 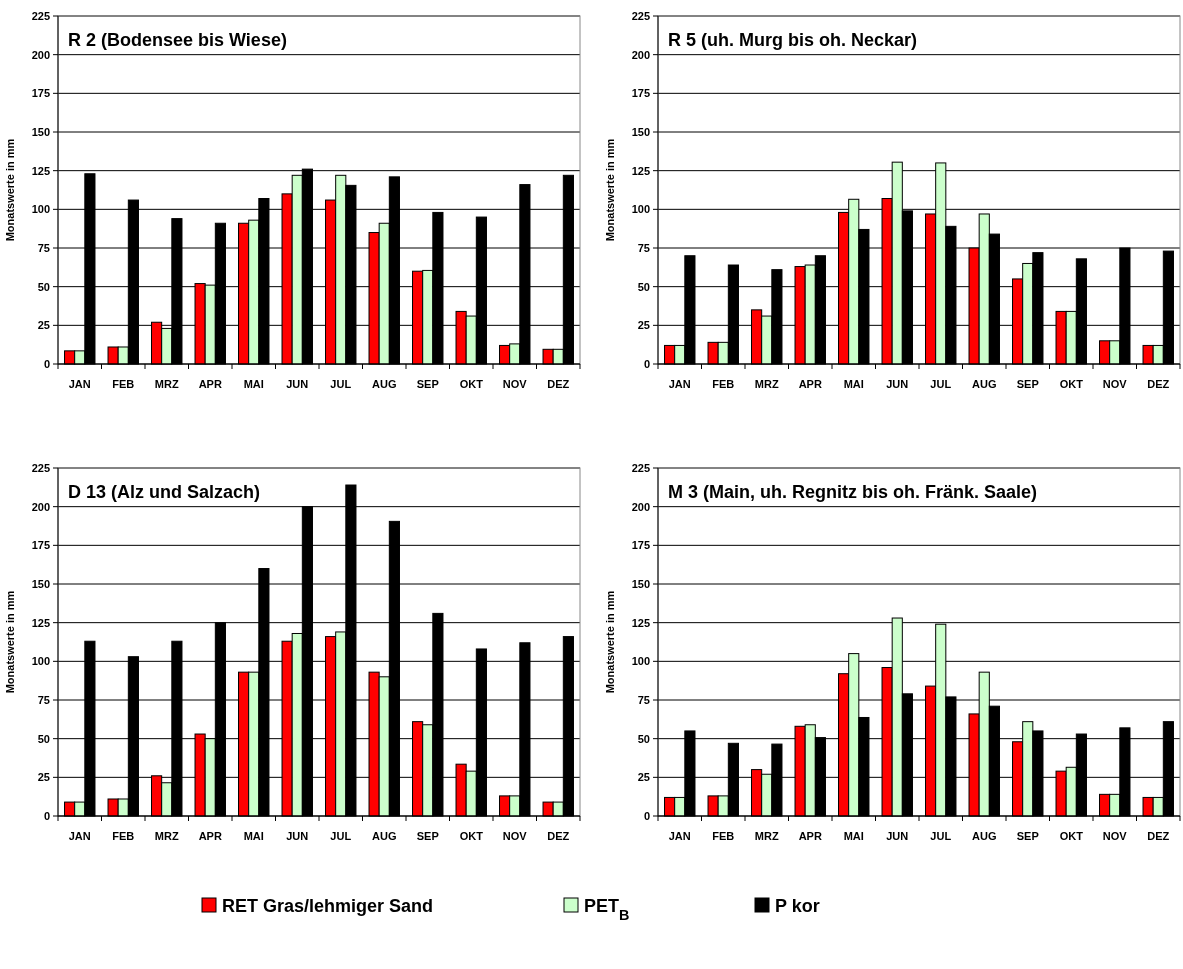 I want to click on text: R 2 (Bodensee bis Wiese), so click(x=177, y=40).